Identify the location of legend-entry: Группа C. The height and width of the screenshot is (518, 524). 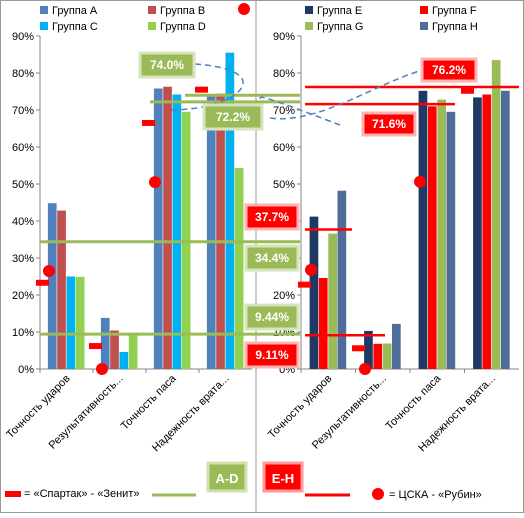
(75, 27).